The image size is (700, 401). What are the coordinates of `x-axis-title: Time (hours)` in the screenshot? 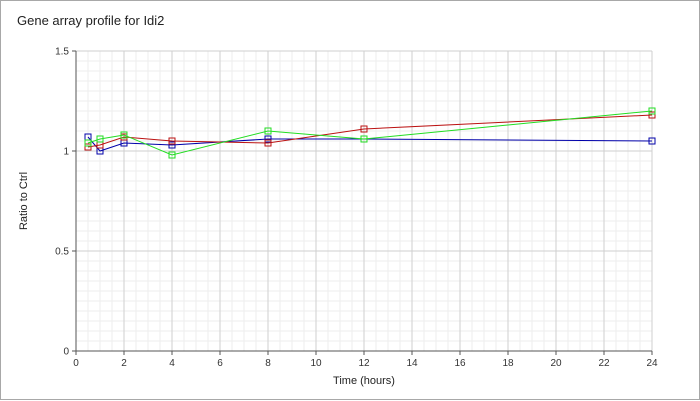 It's located at (364, 381).